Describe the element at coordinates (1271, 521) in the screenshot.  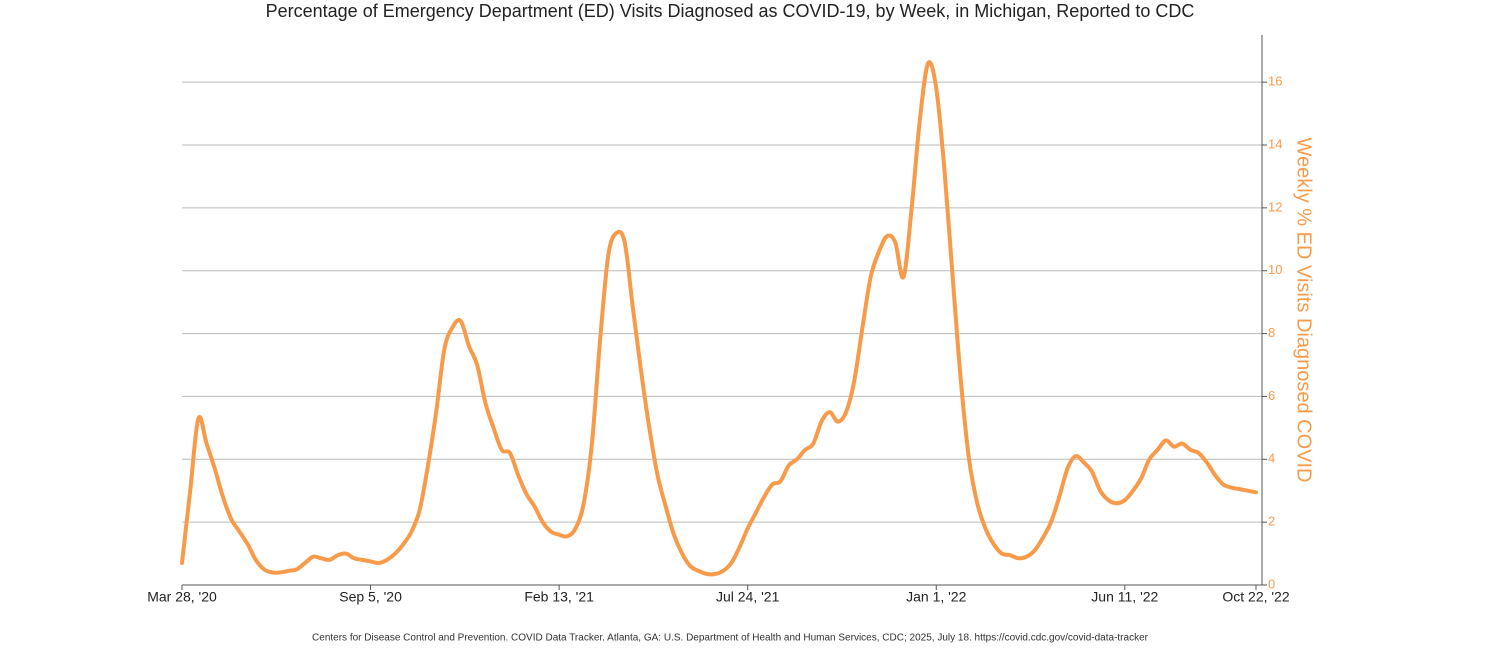
I see `y-tick-label: 2` at that location.